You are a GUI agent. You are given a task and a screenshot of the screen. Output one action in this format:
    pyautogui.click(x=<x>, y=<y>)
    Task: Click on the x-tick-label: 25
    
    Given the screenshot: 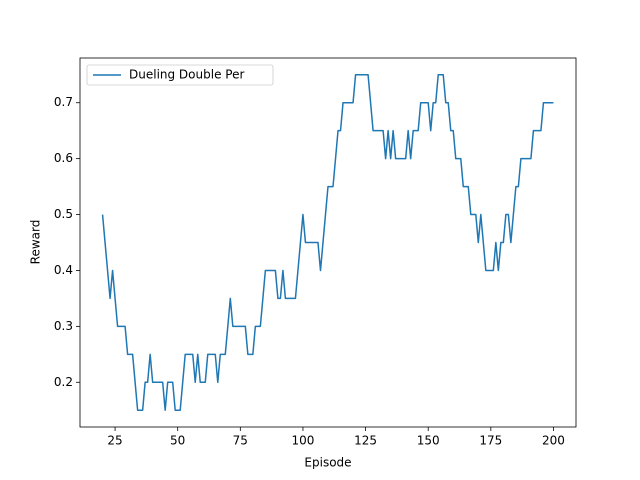 What is the action you would take?
    pyautogui.click(x=114, y=441)
    